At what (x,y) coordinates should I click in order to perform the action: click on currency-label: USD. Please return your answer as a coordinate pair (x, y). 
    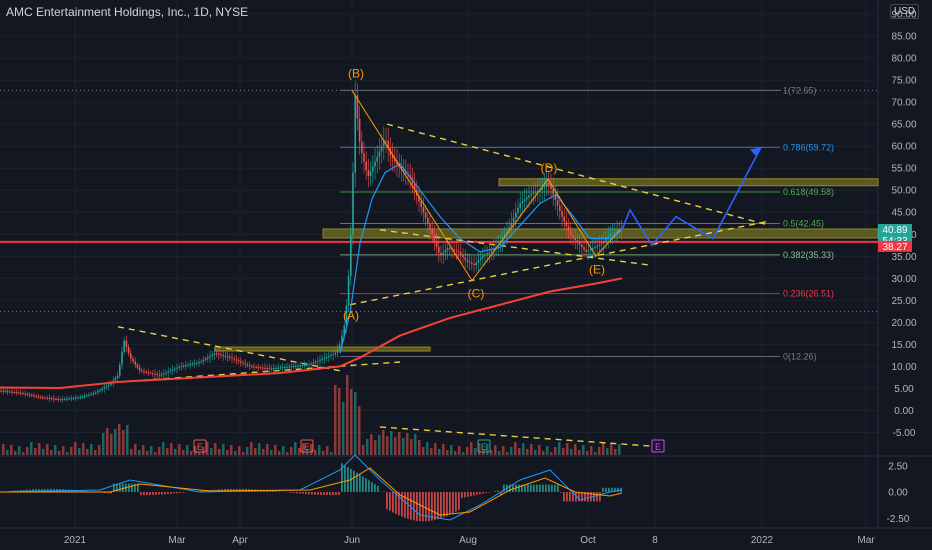
    Looking at the image, I should click on (905, 11).